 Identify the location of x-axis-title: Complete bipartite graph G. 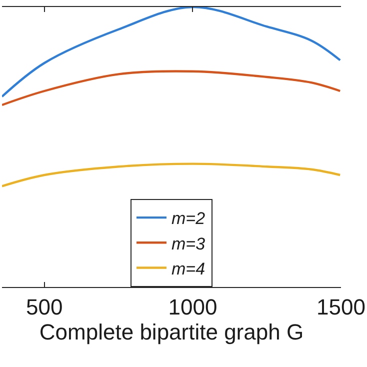
(171, 331).